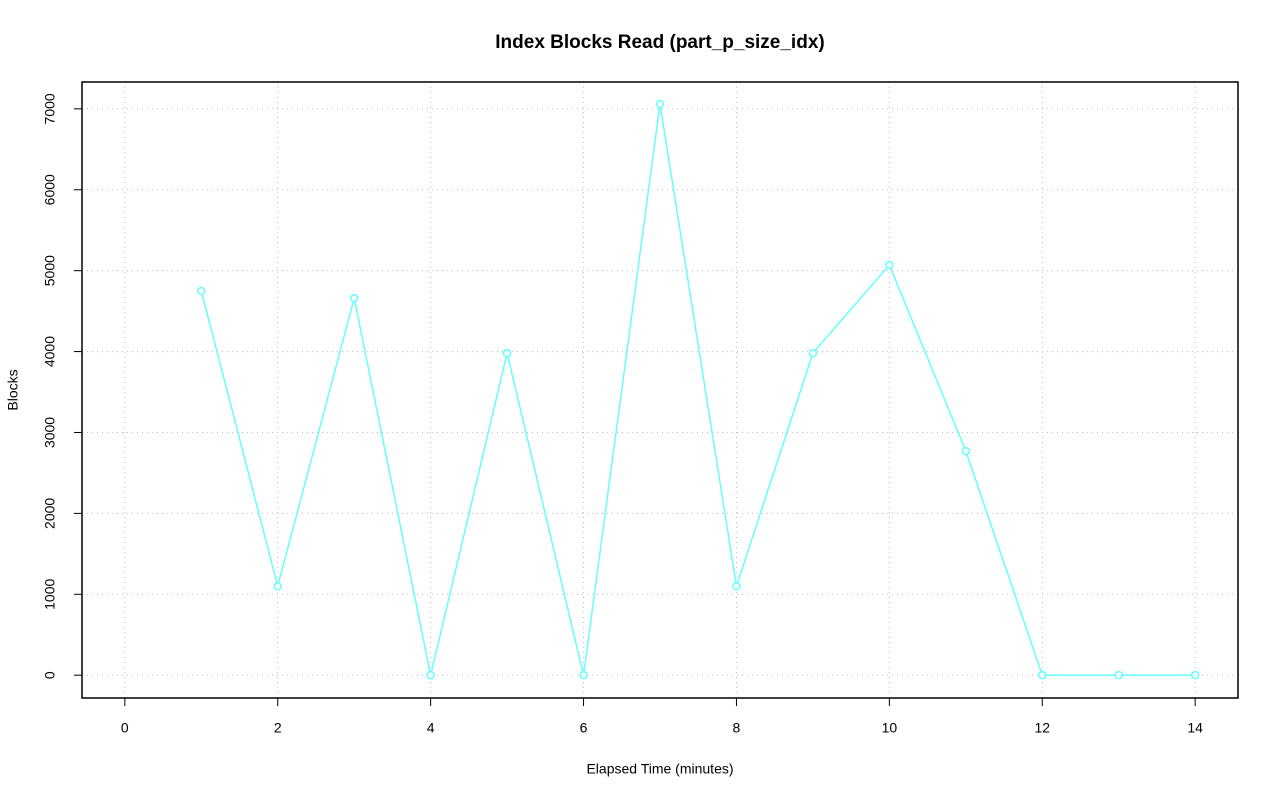 The image size is (1280, 801). Describe the element at coordinates (890, 728) in the screenshot. I see `x-tick-label: 10` at that location.